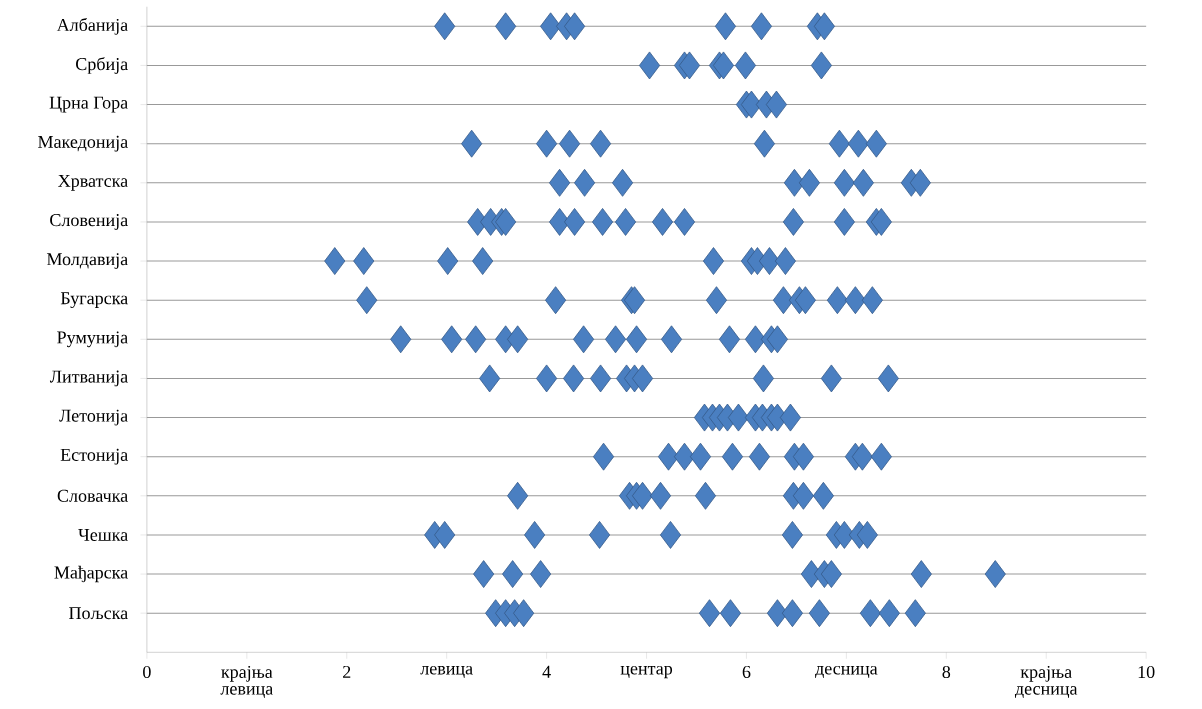 The height and width of the screenshot is (709, 1202). Describe the element at coordinates (246, 681) in the screenshot. I see `x-tick-label: крајња левица` at that location.